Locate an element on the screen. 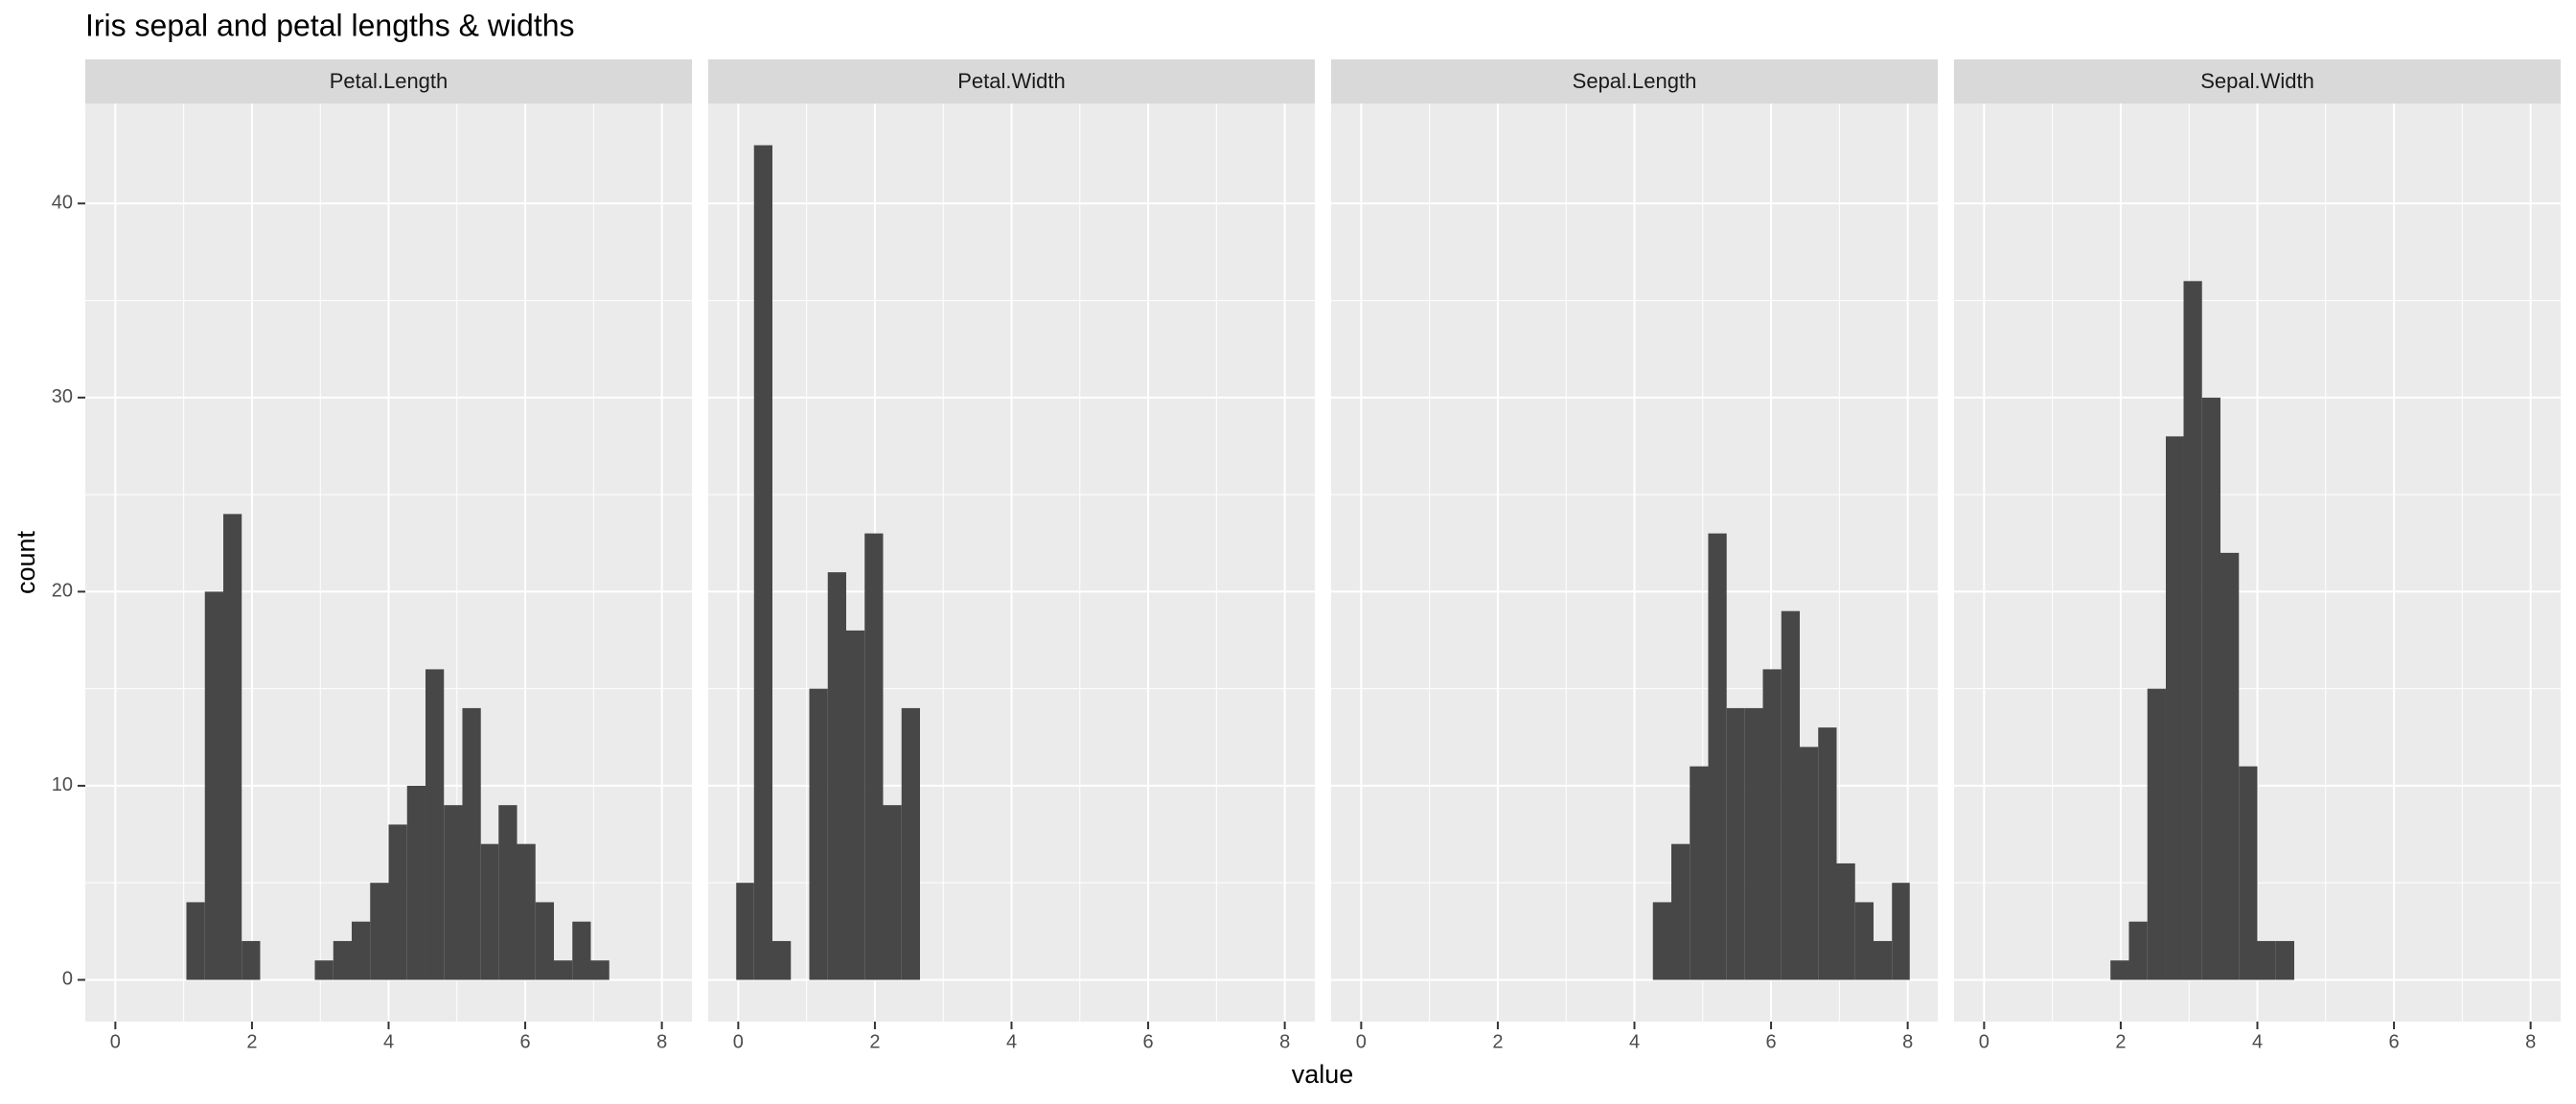 The width and height of the screenshot is (2576, 1104). facet-title: Sepal.Width is located at coordinates (2257, 81).